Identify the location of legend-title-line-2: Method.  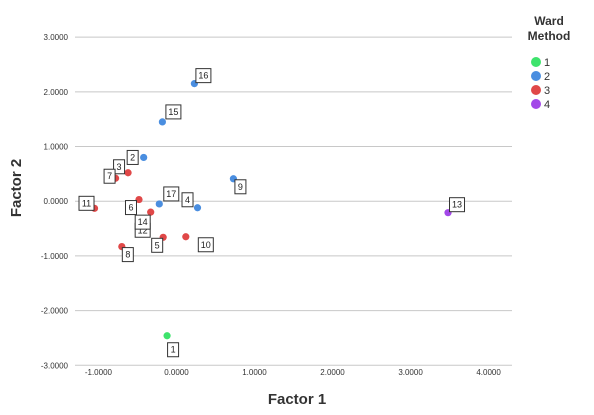
(549, 36).